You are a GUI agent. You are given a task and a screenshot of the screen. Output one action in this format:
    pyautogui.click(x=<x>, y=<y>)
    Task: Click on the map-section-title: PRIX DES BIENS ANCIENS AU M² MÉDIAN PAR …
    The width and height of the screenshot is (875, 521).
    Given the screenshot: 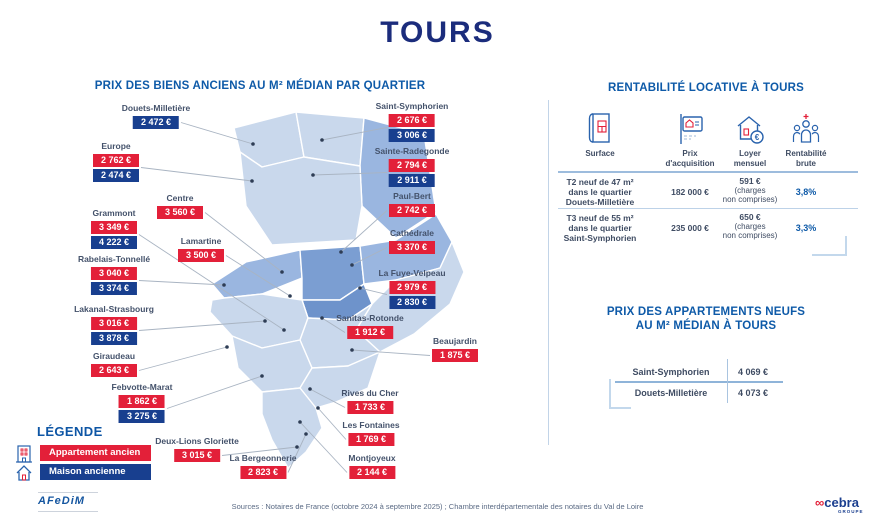 What is the action you would take?
    pyautogui.click(x=260, y=86)
    